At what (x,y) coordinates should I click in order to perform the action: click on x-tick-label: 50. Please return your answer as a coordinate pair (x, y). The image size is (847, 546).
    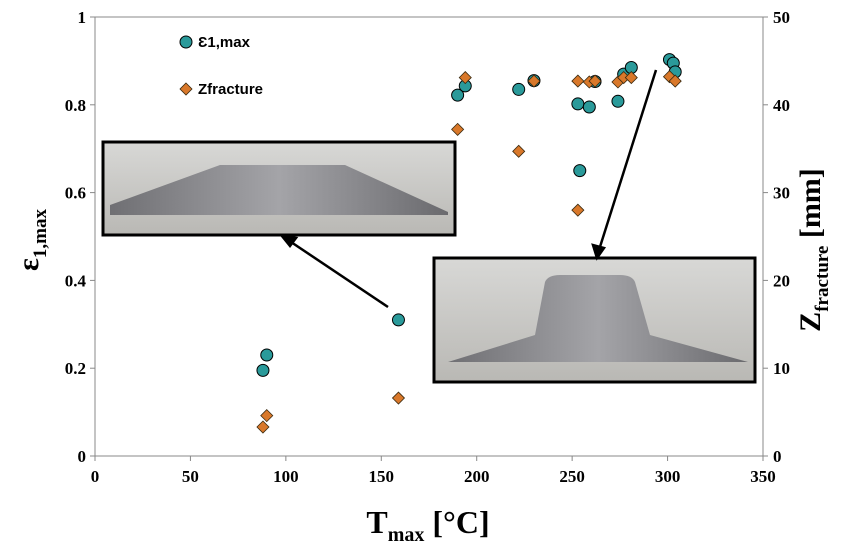
    Looking at the image, I should click on (190, 476).